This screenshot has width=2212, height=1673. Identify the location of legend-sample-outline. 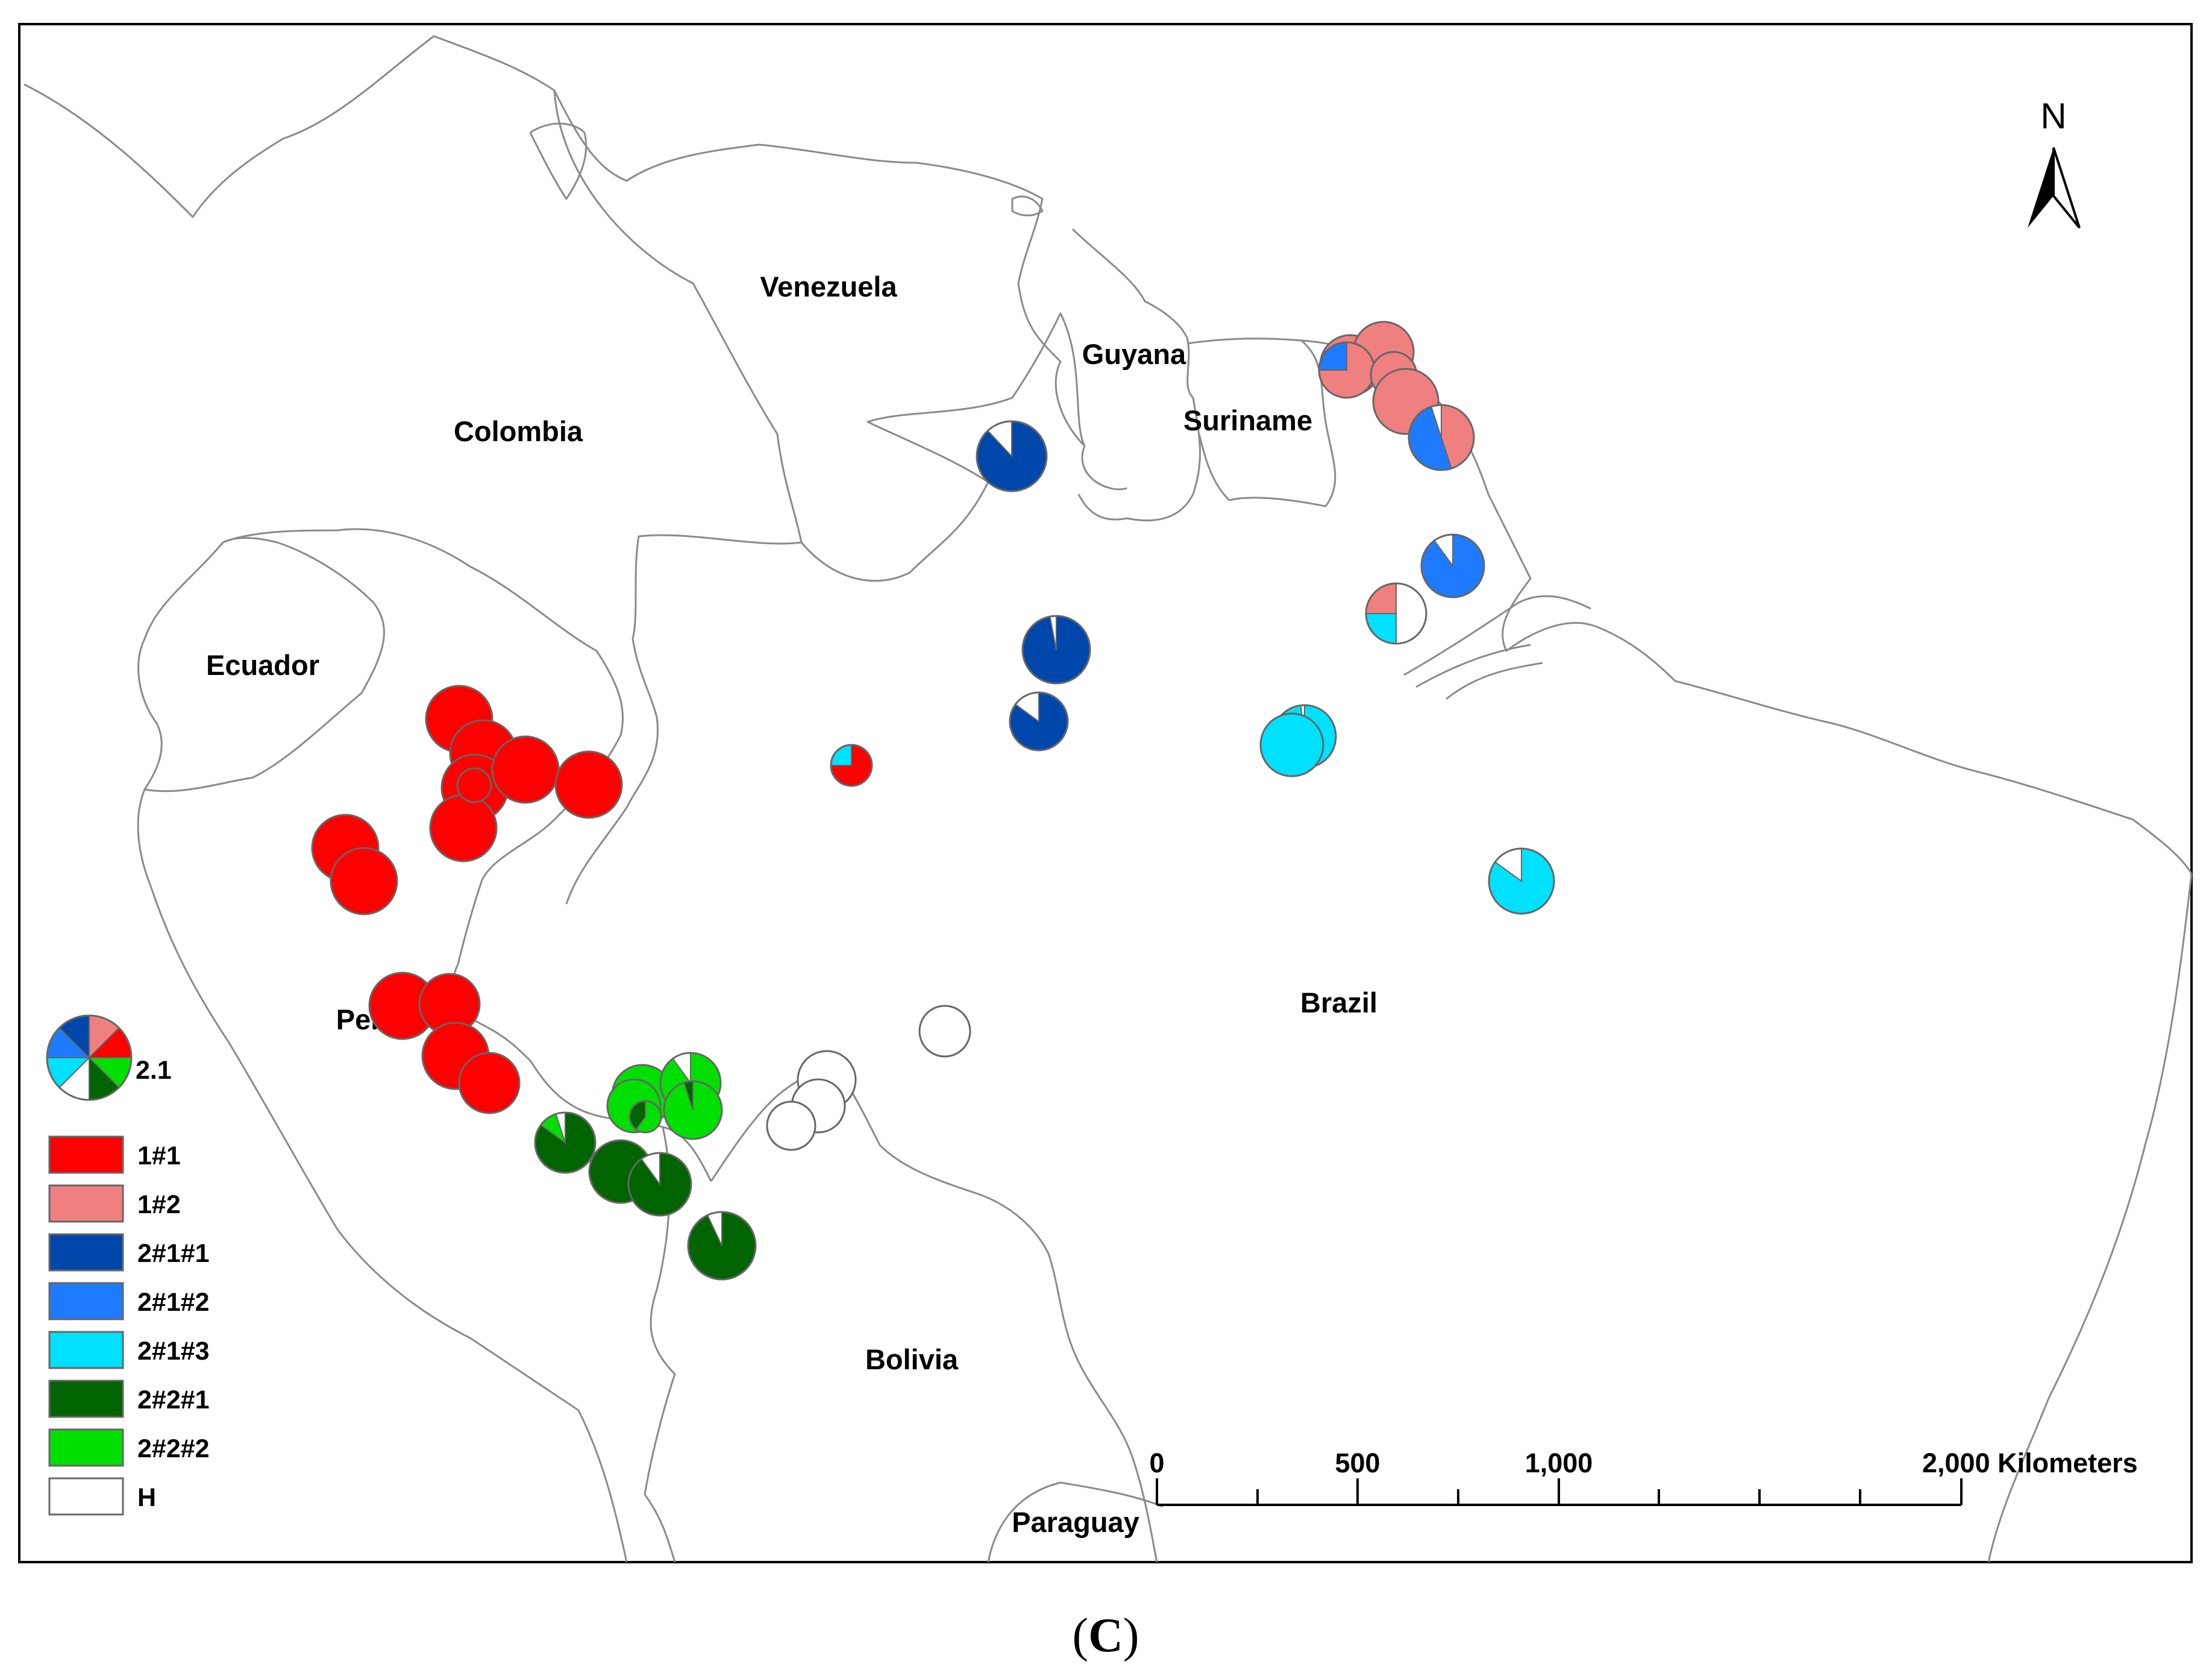
(89, 1057).